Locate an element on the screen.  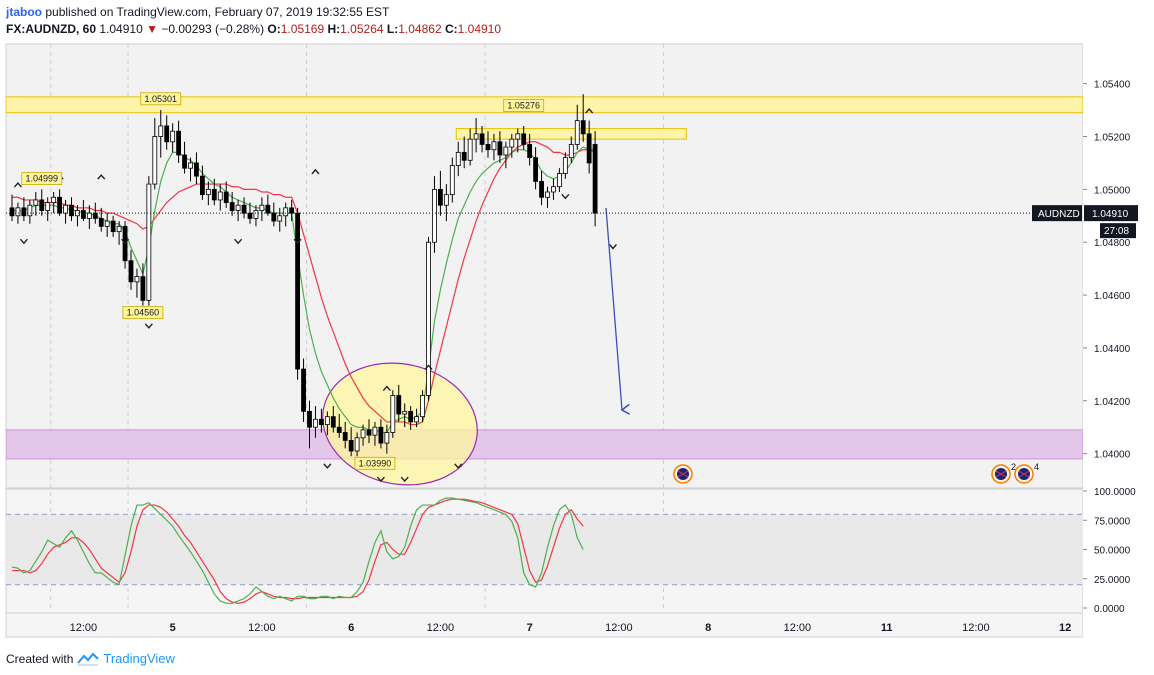
event-count: 4 is located at coordinates (1036, 467).